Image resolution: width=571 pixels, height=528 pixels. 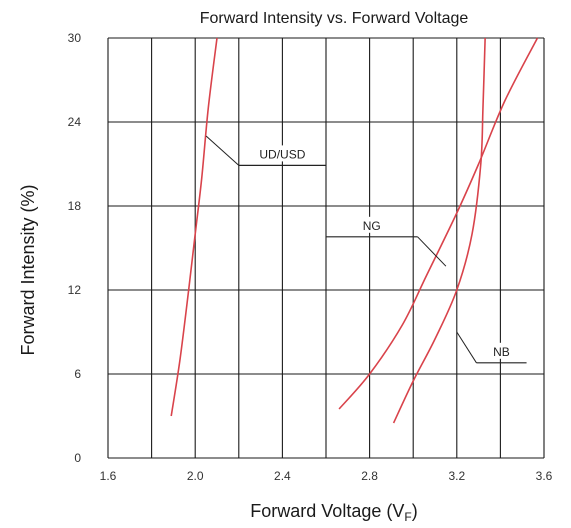 What do you see at coordinates (28, 269) in the screenshot?
I see `y-axis-label: Forward Intensity (%)` at bounding box center [28, 269].